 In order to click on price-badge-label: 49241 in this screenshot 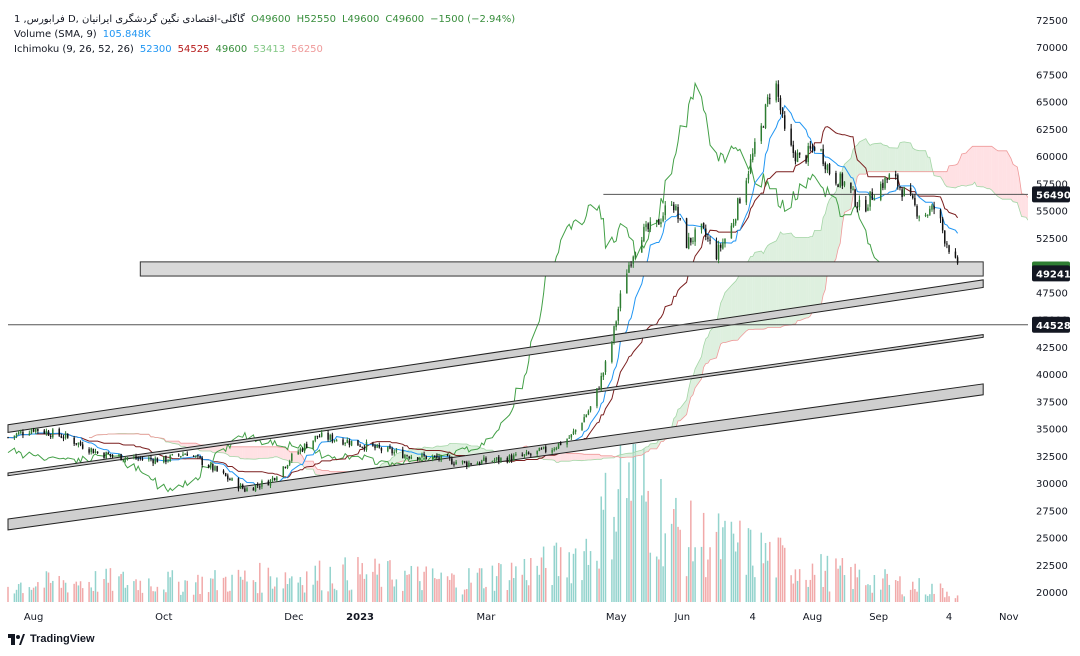, I will do `click(1053, 274)`.